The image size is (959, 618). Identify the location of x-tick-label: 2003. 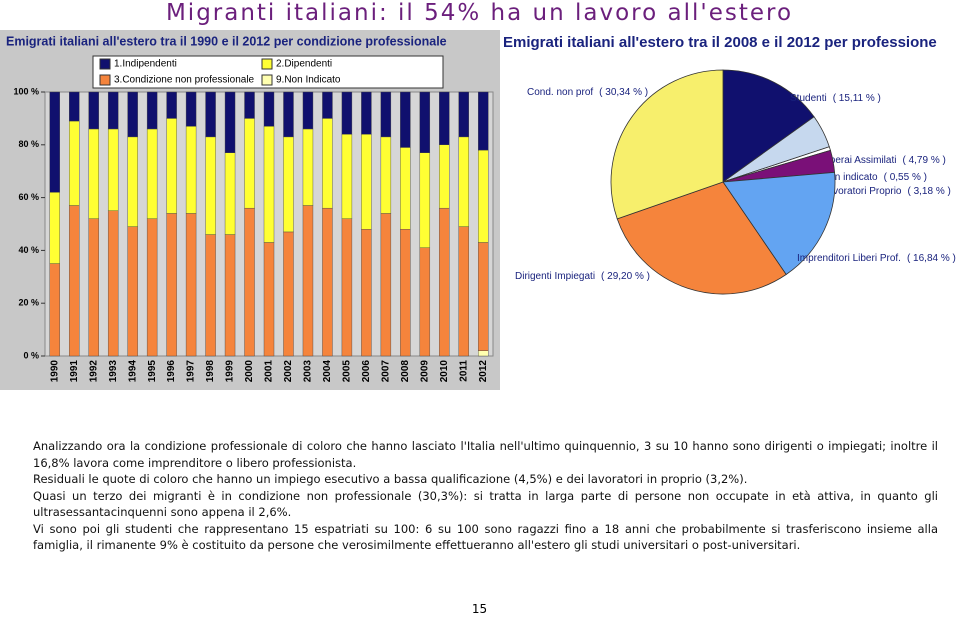
(308, 371).